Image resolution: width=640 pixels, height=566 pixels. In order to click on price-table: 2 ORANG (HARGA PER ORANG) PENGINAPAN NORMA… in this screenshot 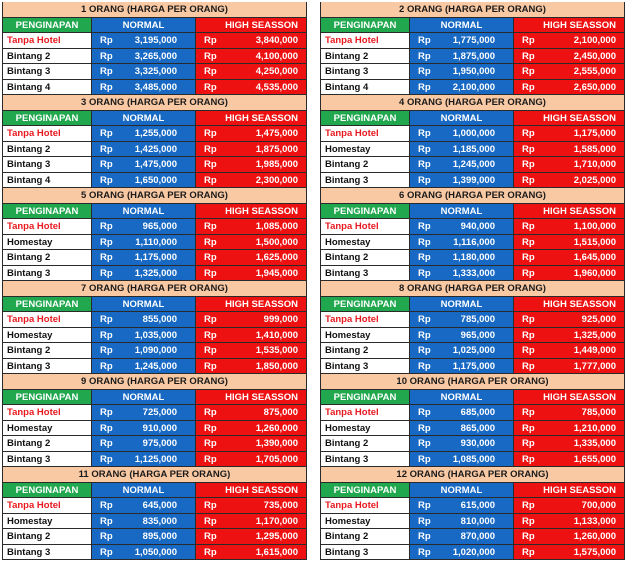, I will do `click(472, 48)`.